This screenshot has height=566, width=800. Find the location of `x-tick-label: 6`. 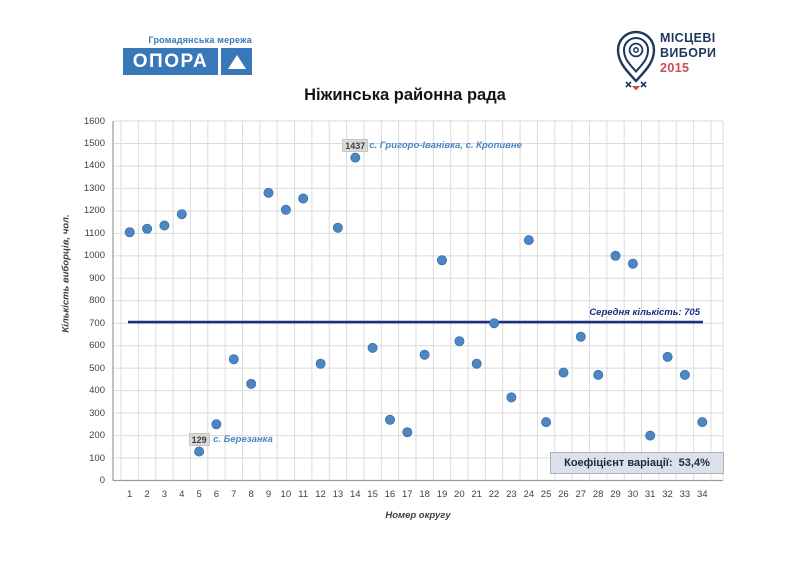

x-tick-label: 6 is located at coordinates (216, 494).